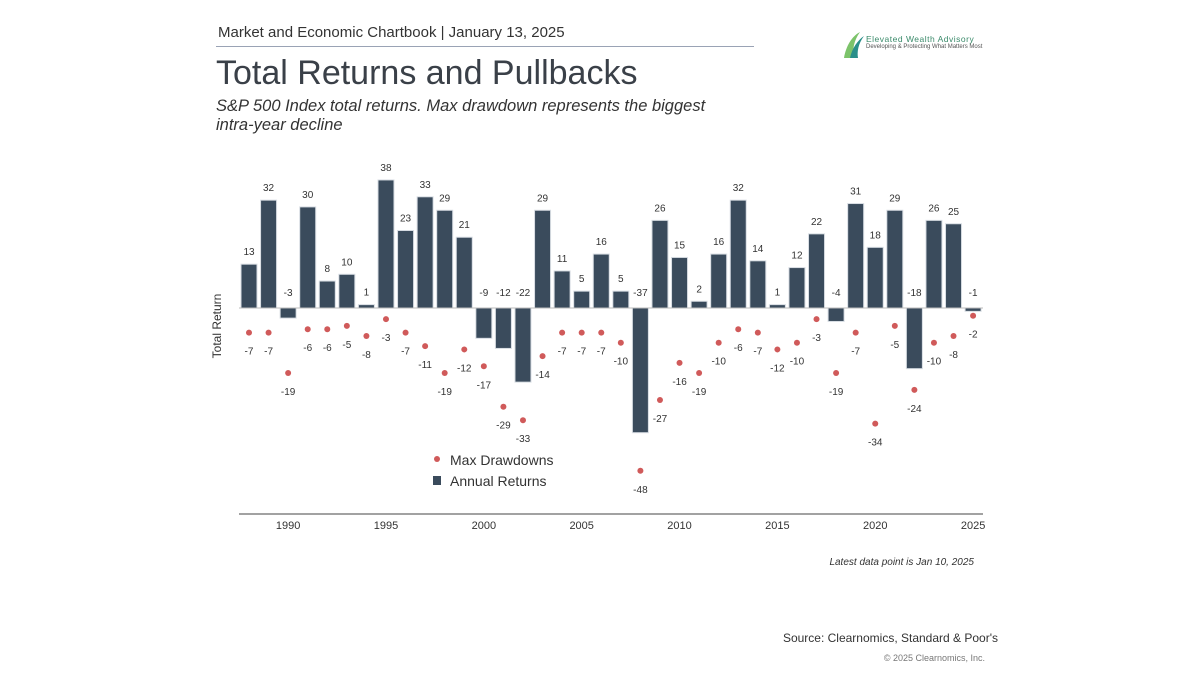  I want to click on logo-icon, so click(854, 45).